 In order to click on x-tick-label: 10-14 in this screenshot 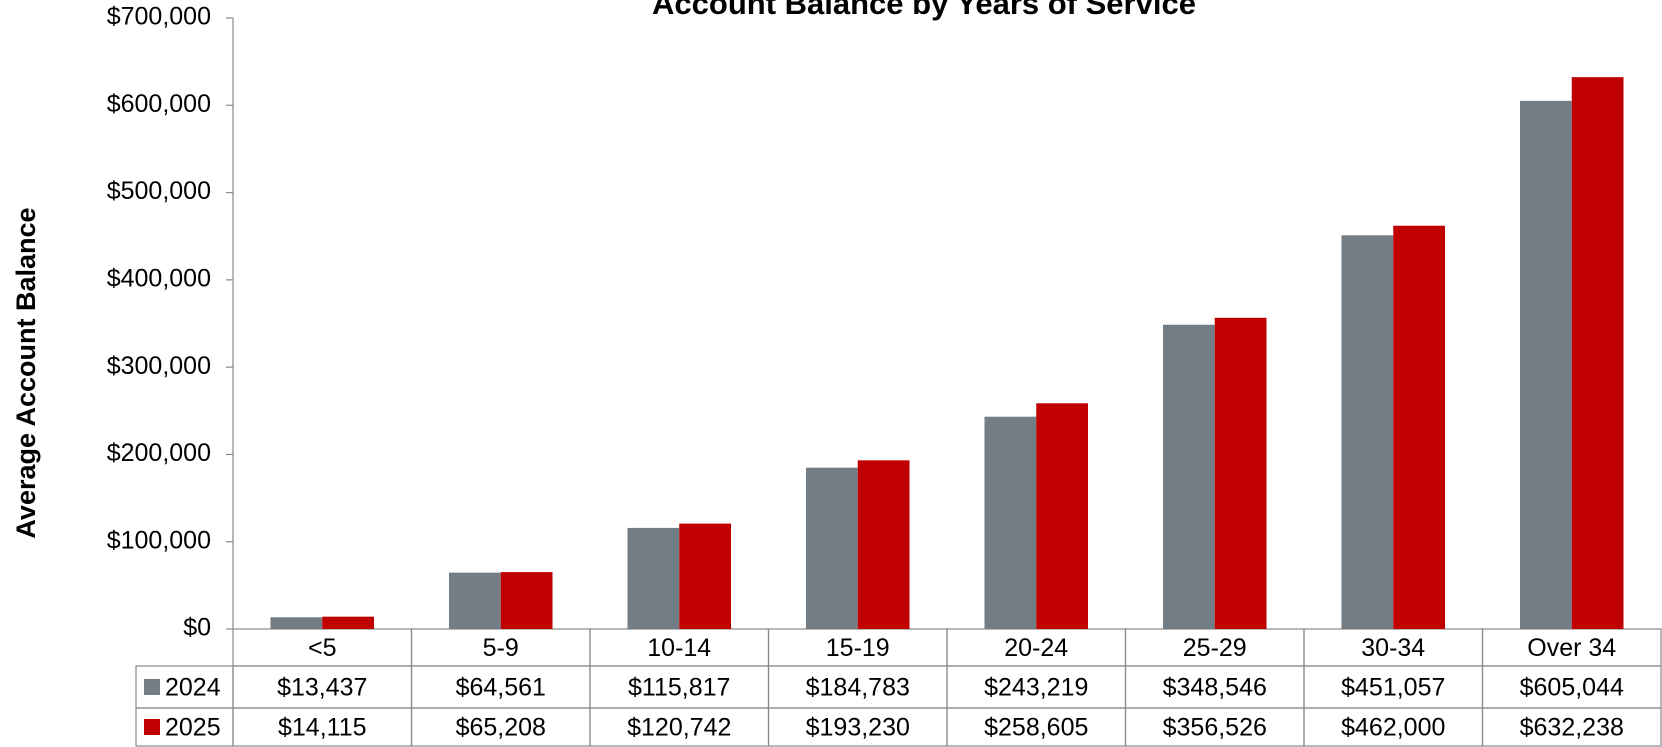, I will do `click(679, 648)`.